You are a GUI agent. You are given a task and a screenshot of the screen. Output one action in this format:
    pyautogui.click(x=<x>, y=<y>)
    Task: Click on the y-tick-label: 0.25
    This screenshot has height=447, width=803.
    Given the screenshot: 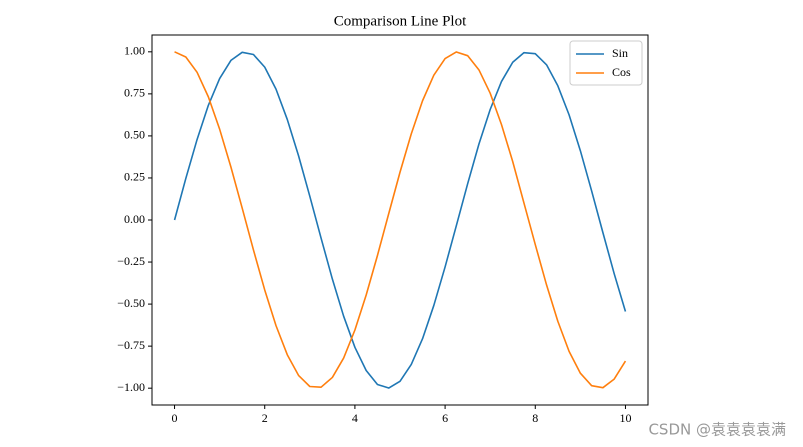 What is the action you would take?
    pyautogui.click(x=134, y=177)
    